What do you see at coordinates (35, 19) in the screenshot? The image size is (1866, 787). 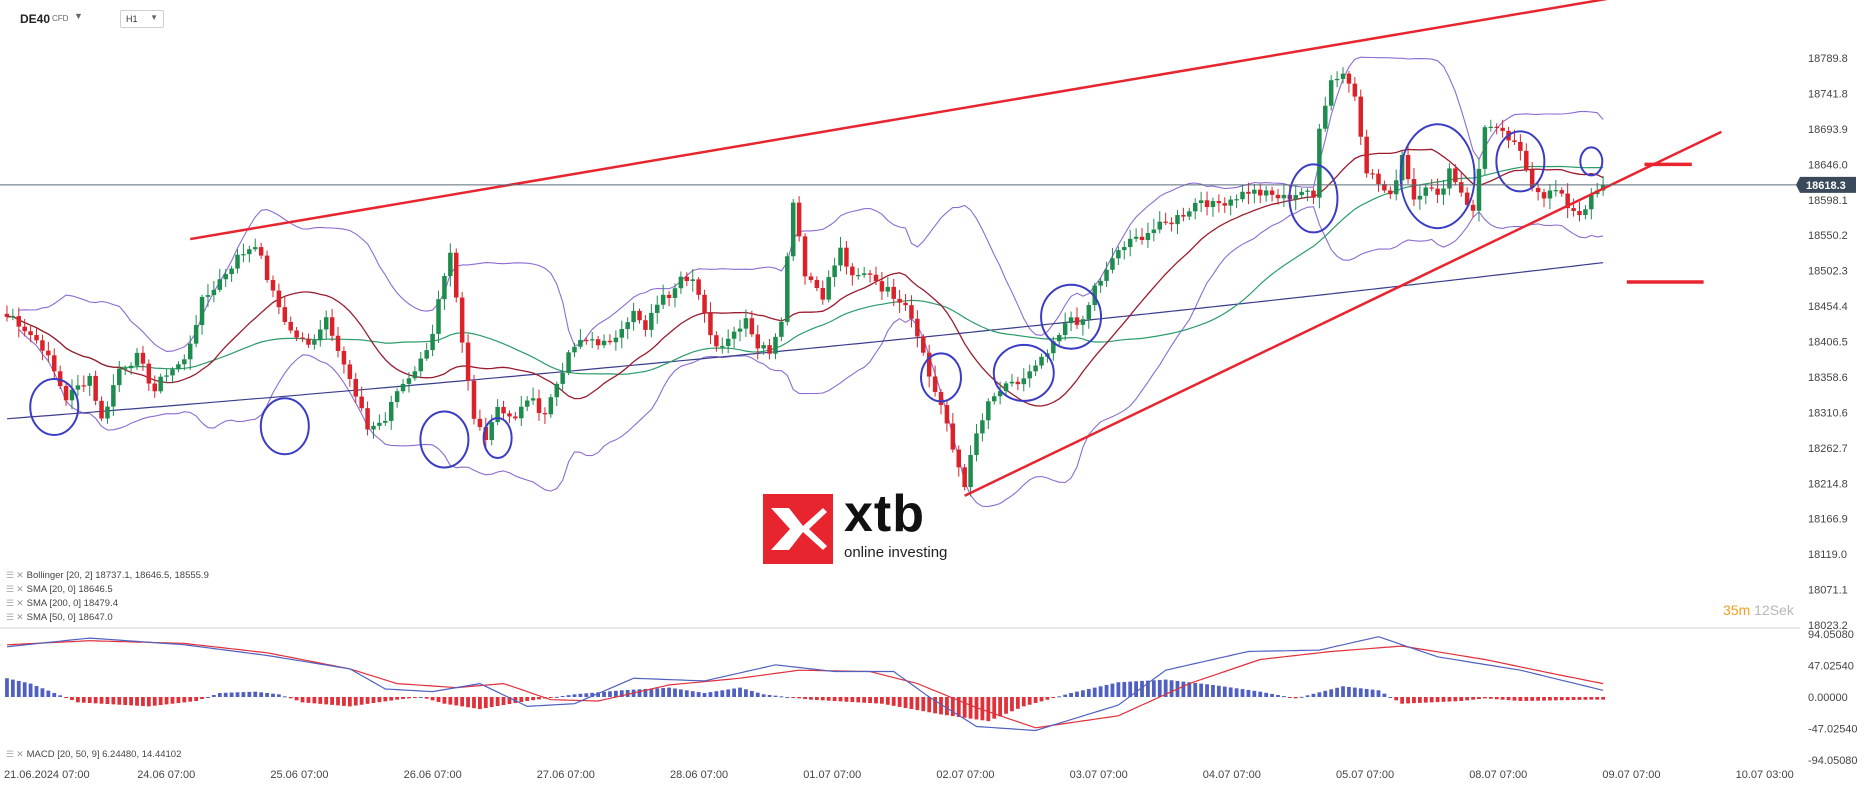 I see `symbol-label: DE40` at bounding box center [35, 19].